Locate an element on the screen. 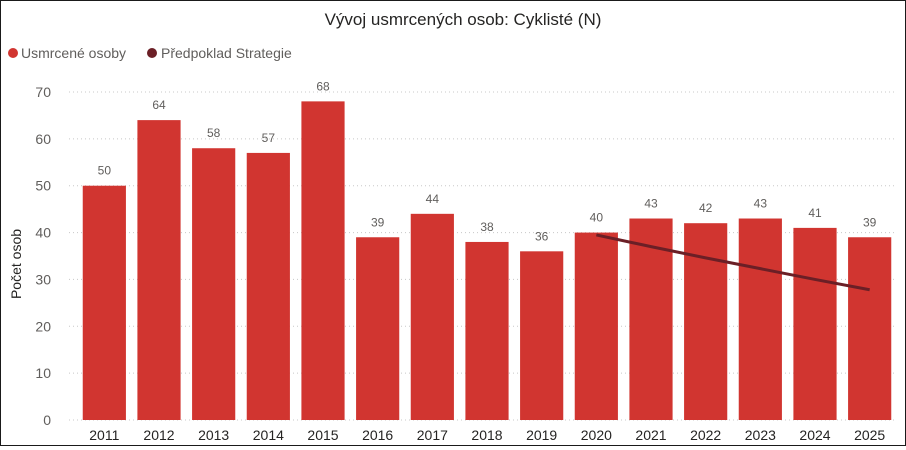  y-axis-label: Počet osob is located at coordinates (16, 264).